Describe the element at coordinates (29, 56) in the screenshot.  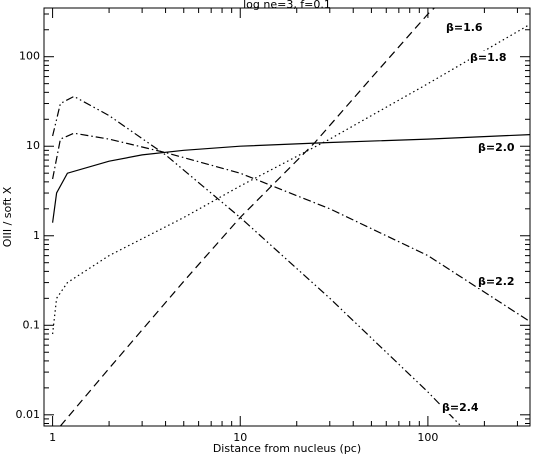
I see `y-tick-label: 100` at that location.